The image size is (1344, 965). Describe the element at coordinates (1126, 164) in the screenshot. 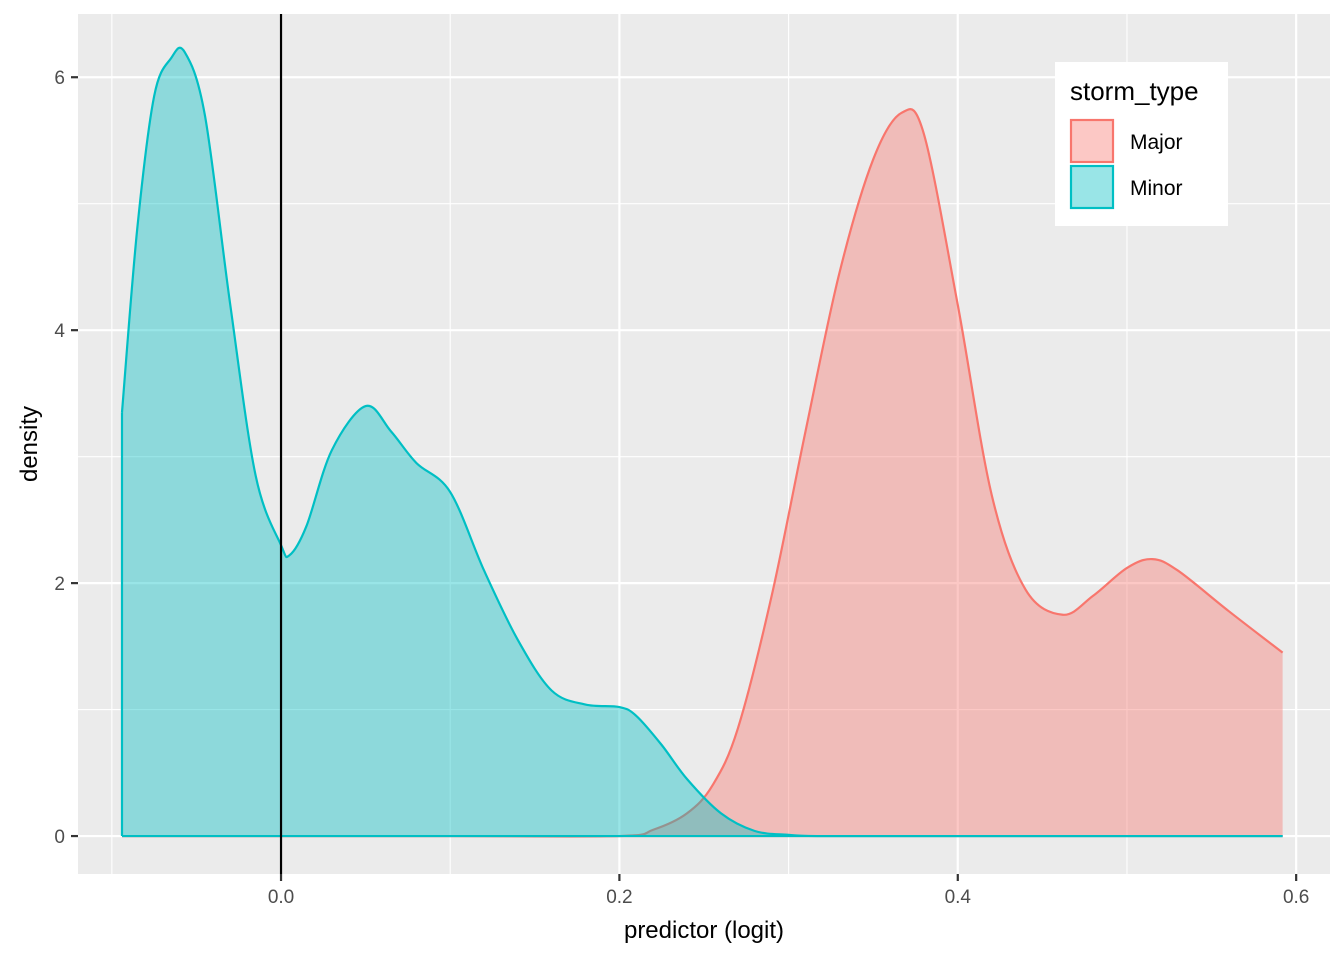

I see `legend-items: Major Minor` at that location.